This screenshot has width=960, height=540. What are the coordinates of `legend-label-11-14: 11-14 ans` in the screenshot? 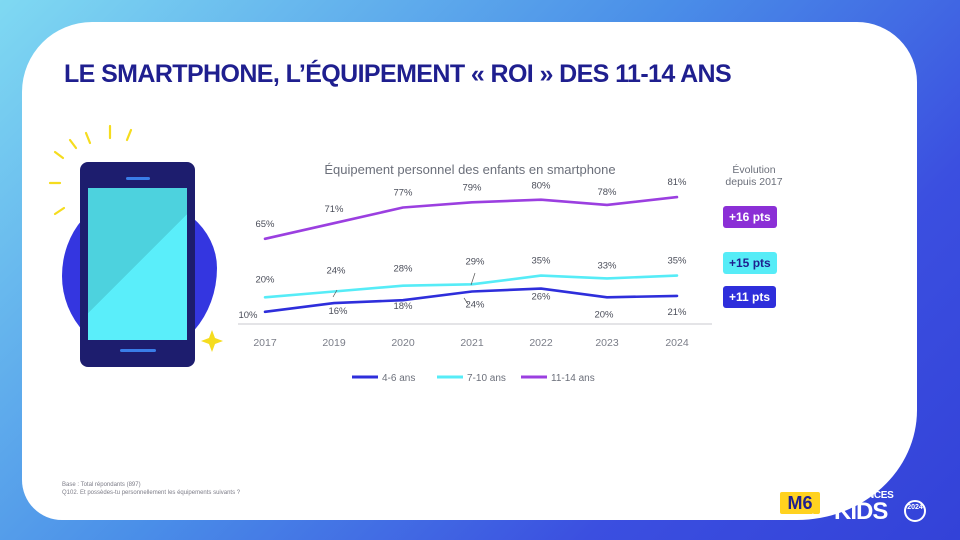 It's located at (573, 378).